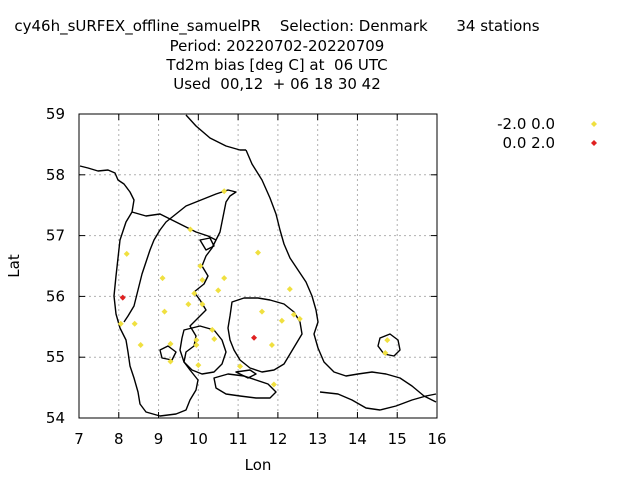 This screenshot has width=640, height=480. Describe the element at coordinates (277, 439) in the screenshot. I see `x-tick-label: 12` at that location.